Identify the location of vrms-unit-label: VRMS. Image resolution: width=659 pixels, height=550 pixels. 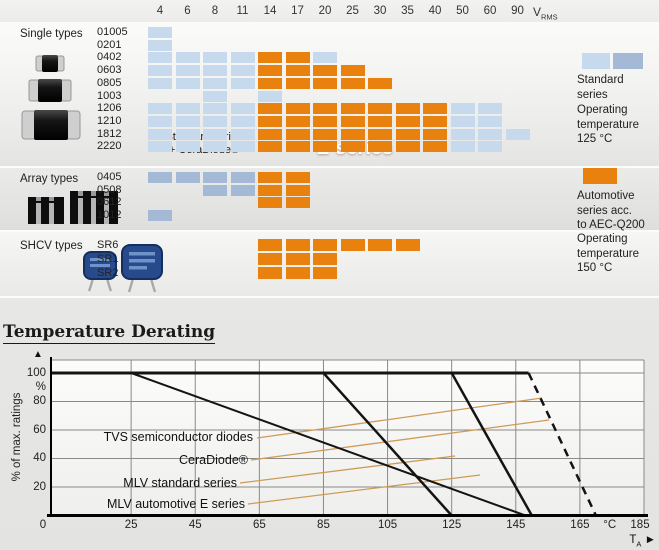
(545, 13).